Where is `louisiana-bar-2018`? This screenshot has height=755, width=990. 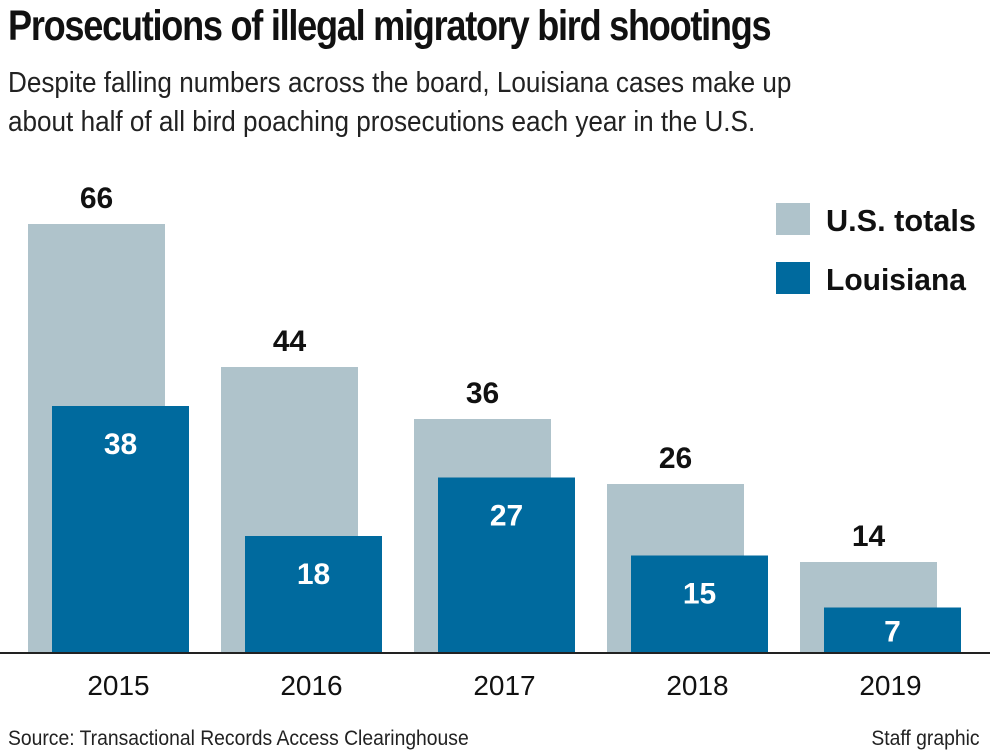
louisiana-bar-2018 is located at coordinates (699, 604).